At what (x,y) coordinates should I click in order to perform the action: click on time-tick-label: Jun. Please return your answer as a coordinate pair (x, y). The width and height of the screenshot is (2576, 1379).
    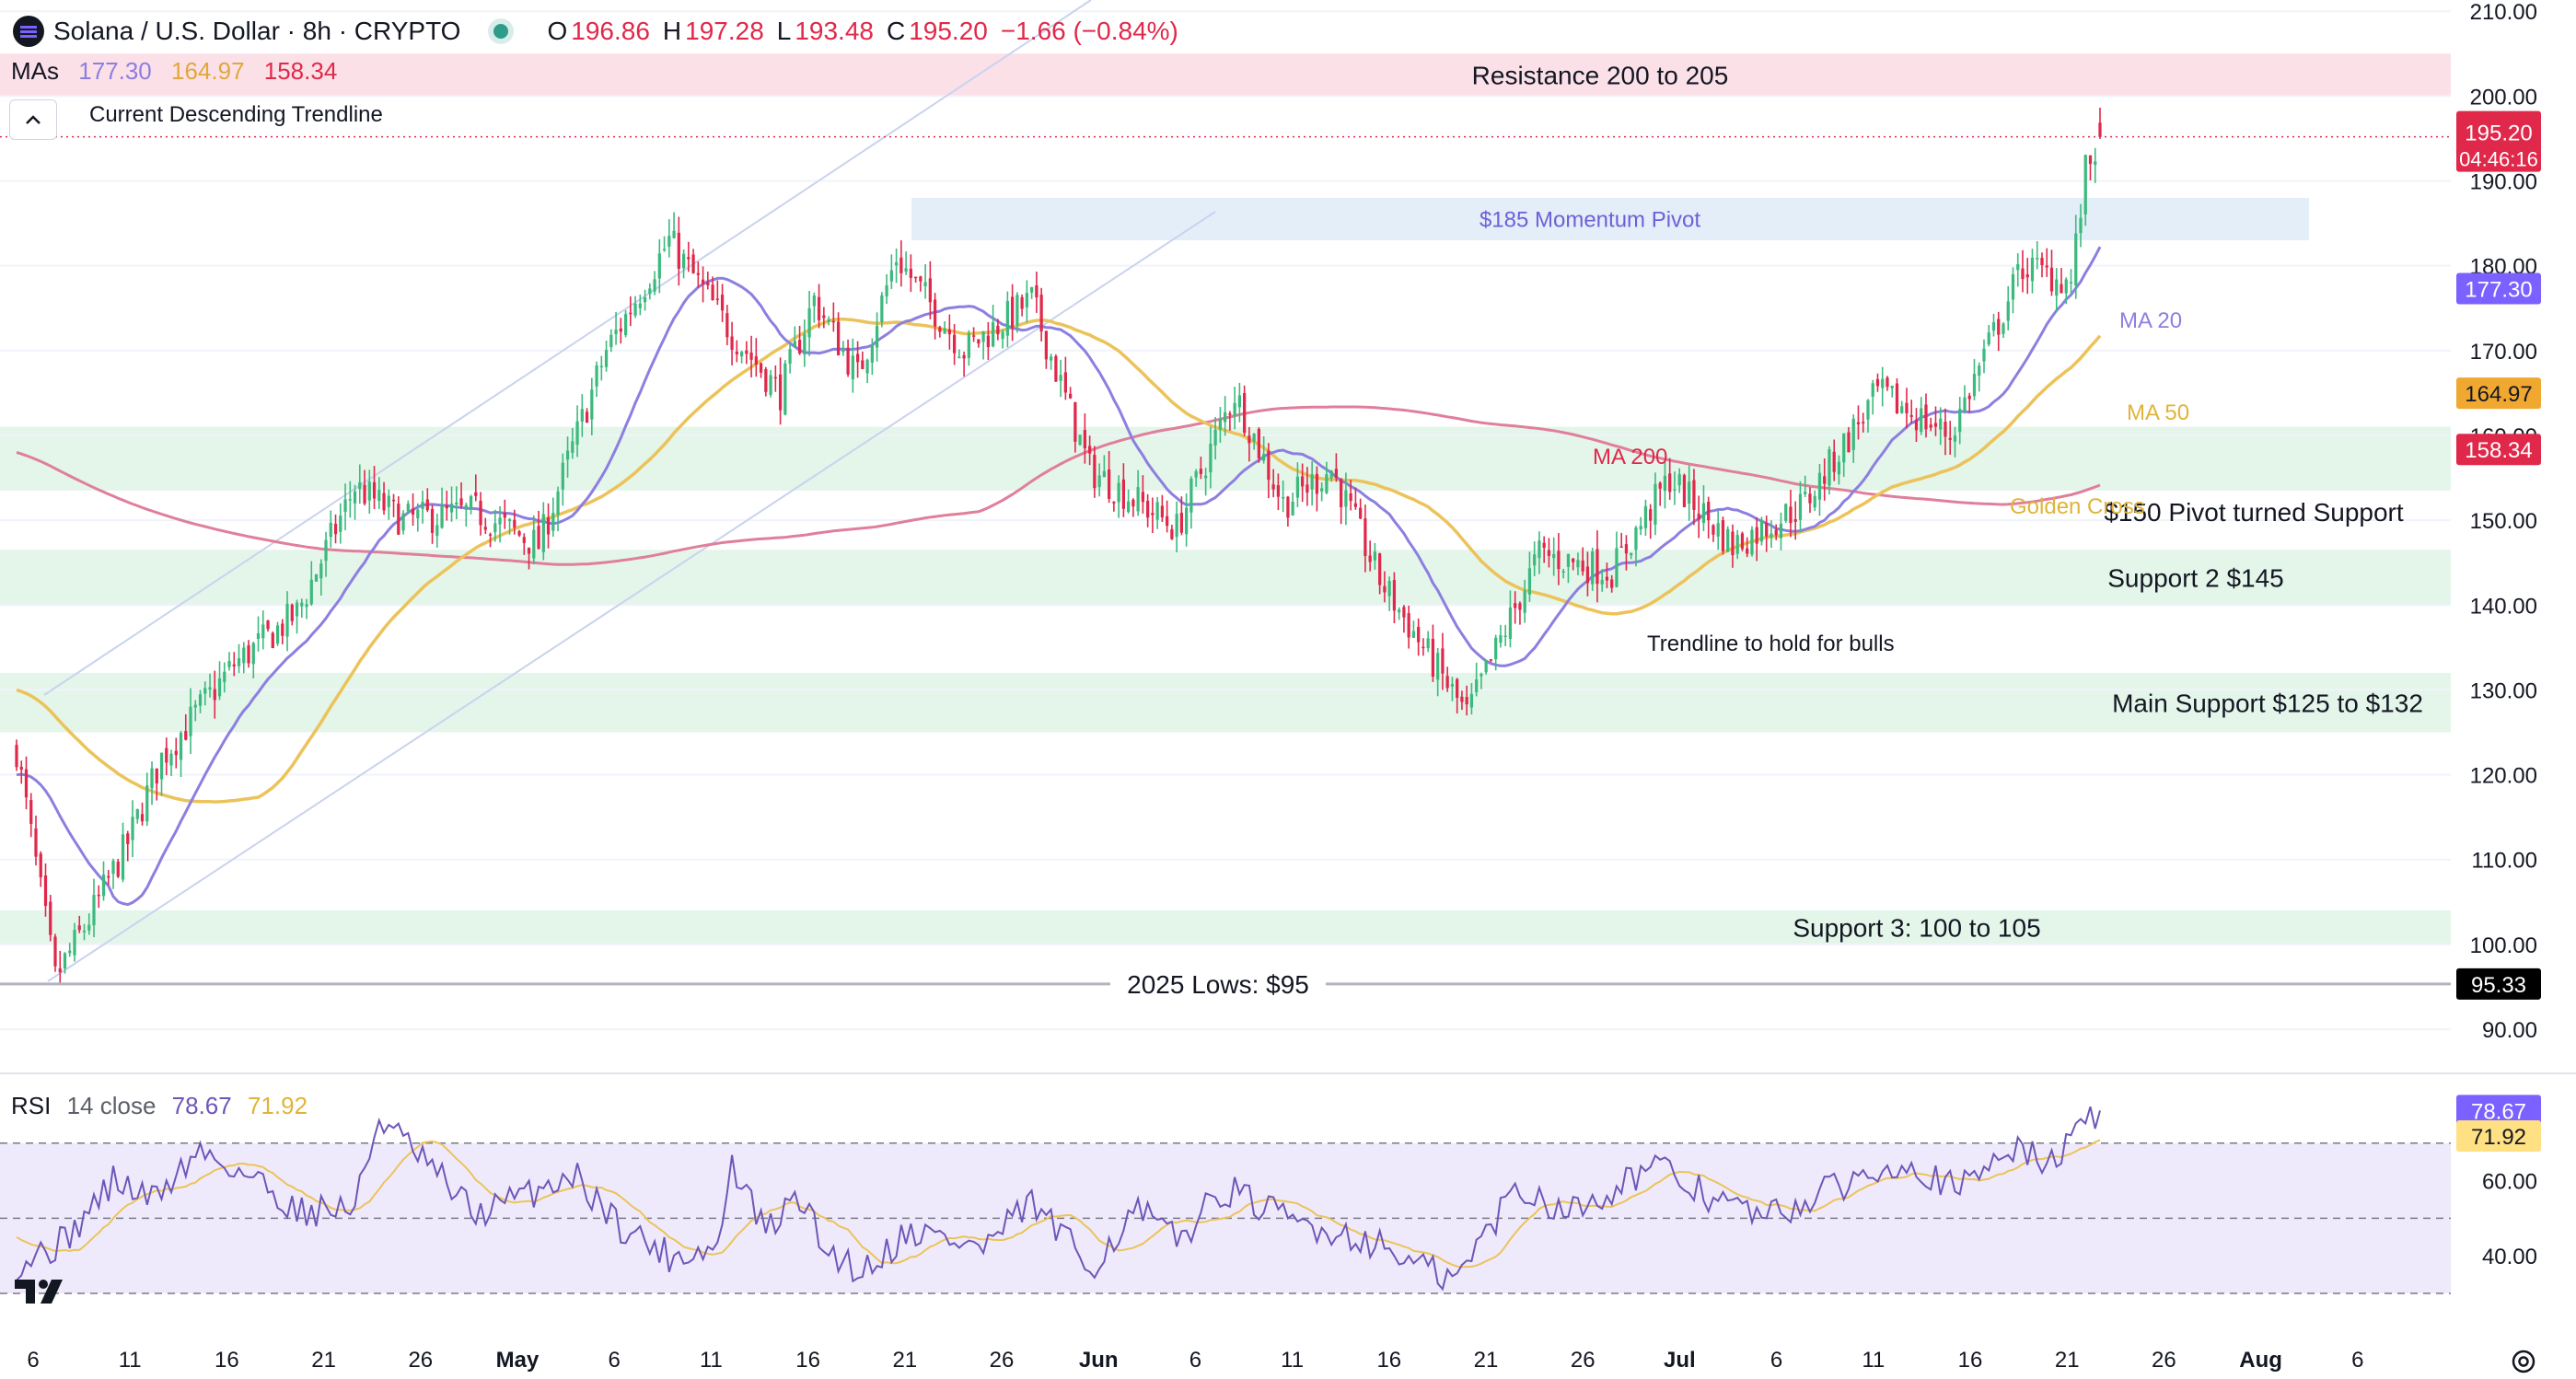
    Looking at the image, I should click on (1099, 1360).